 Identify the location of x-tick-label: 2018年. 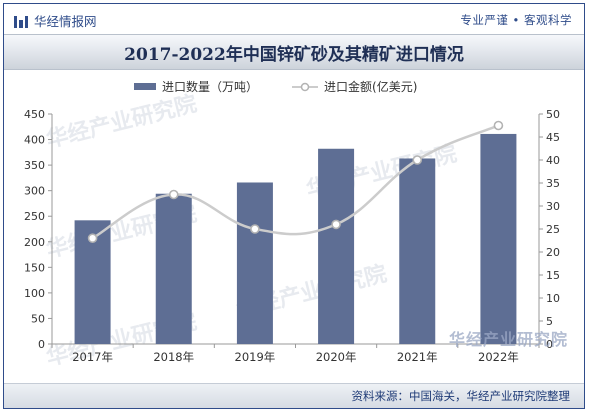
(173, 357).